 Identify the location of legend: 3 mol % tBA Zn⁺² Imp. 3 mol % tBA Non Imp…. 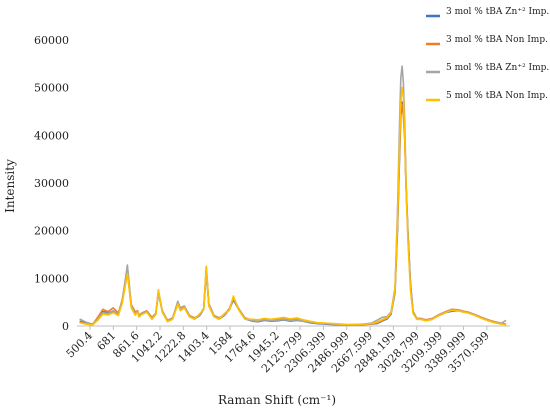
(487, 54).